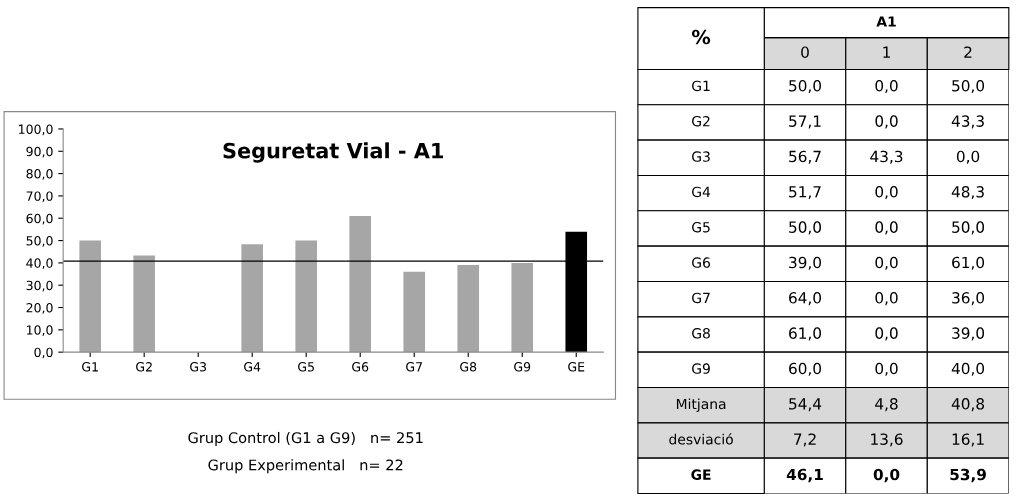  What do you see at coordinates (305, 439) in the screenshot?
I see `text: Grup Control (G1 a G9) n= 251` at bounding box center [305, 439].